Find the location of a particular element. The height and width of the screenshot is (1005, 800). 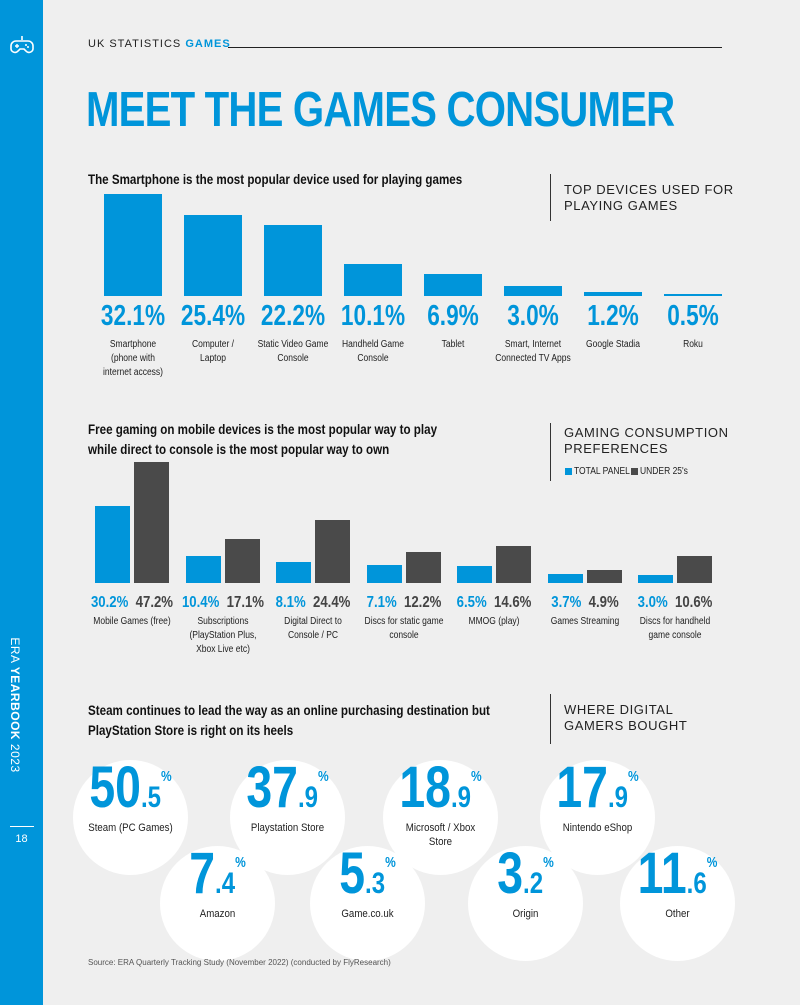

under25-value: 17.1% is located at coordinates (245, 602).